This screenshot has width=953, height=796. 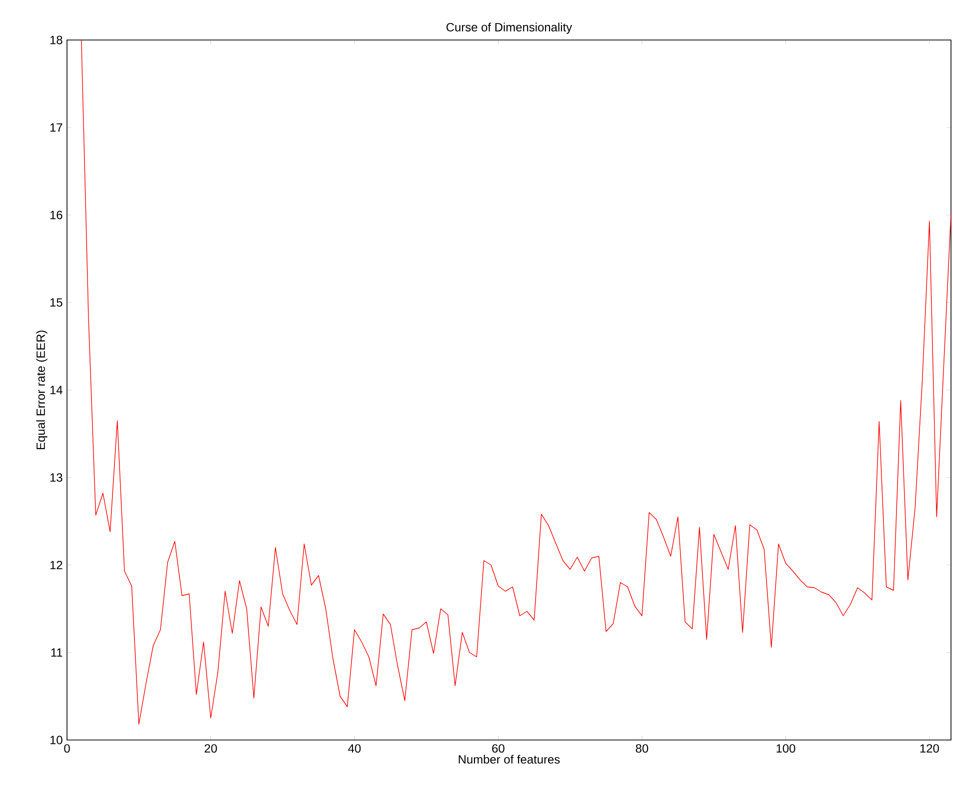 I want to click on x-tick-label: 100, so click(x=786, y=748).